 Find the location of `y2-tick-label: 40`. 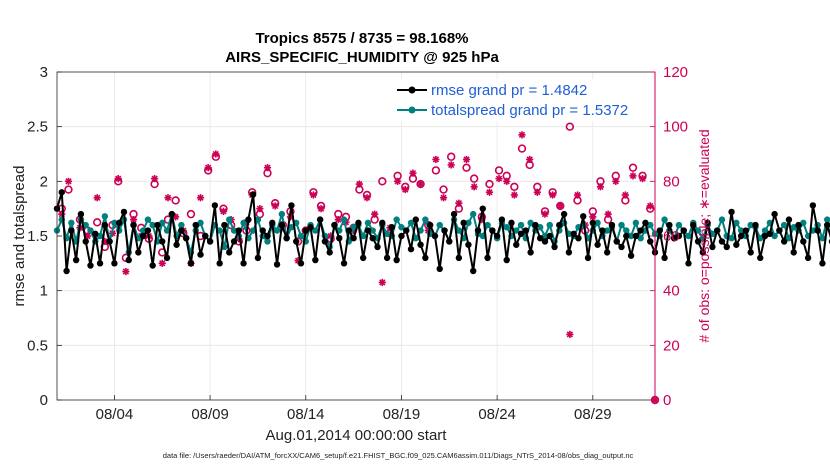

y2-tick-label: 40 is located at coordinates (671, 291).